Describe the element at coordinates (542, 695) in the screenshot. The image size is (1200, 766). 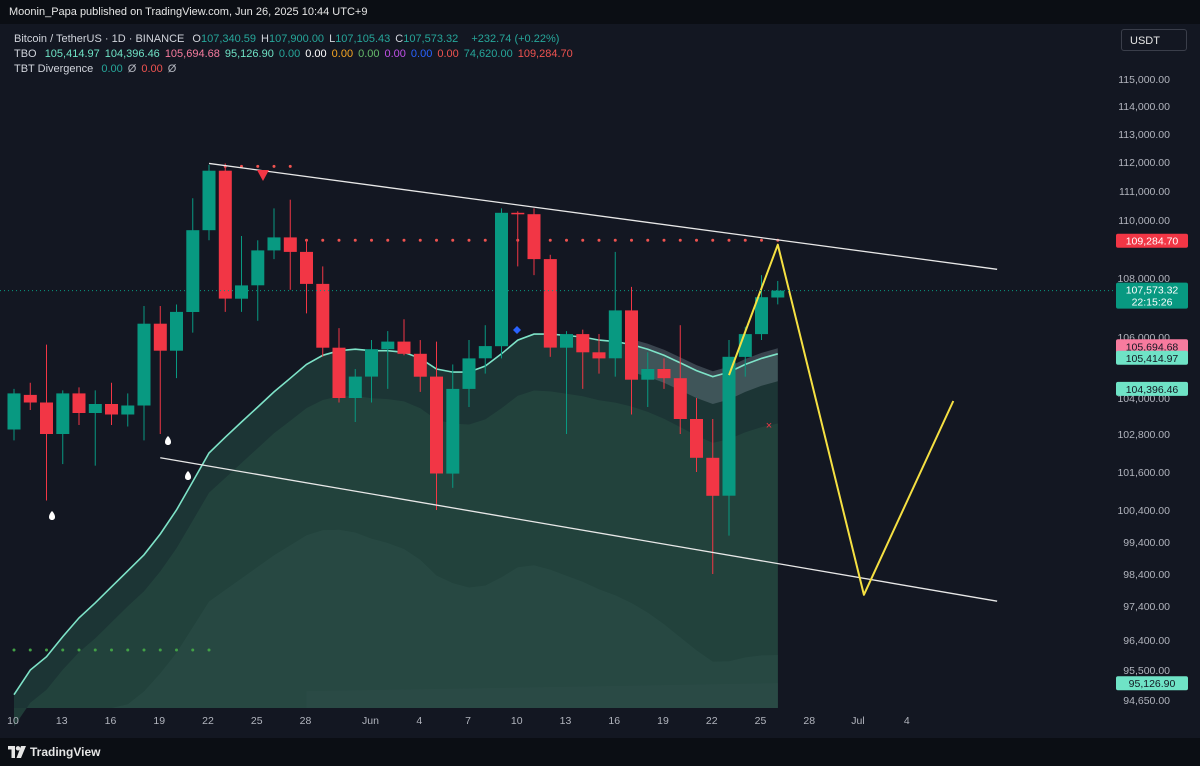
I see `cloud-floor` at that location.